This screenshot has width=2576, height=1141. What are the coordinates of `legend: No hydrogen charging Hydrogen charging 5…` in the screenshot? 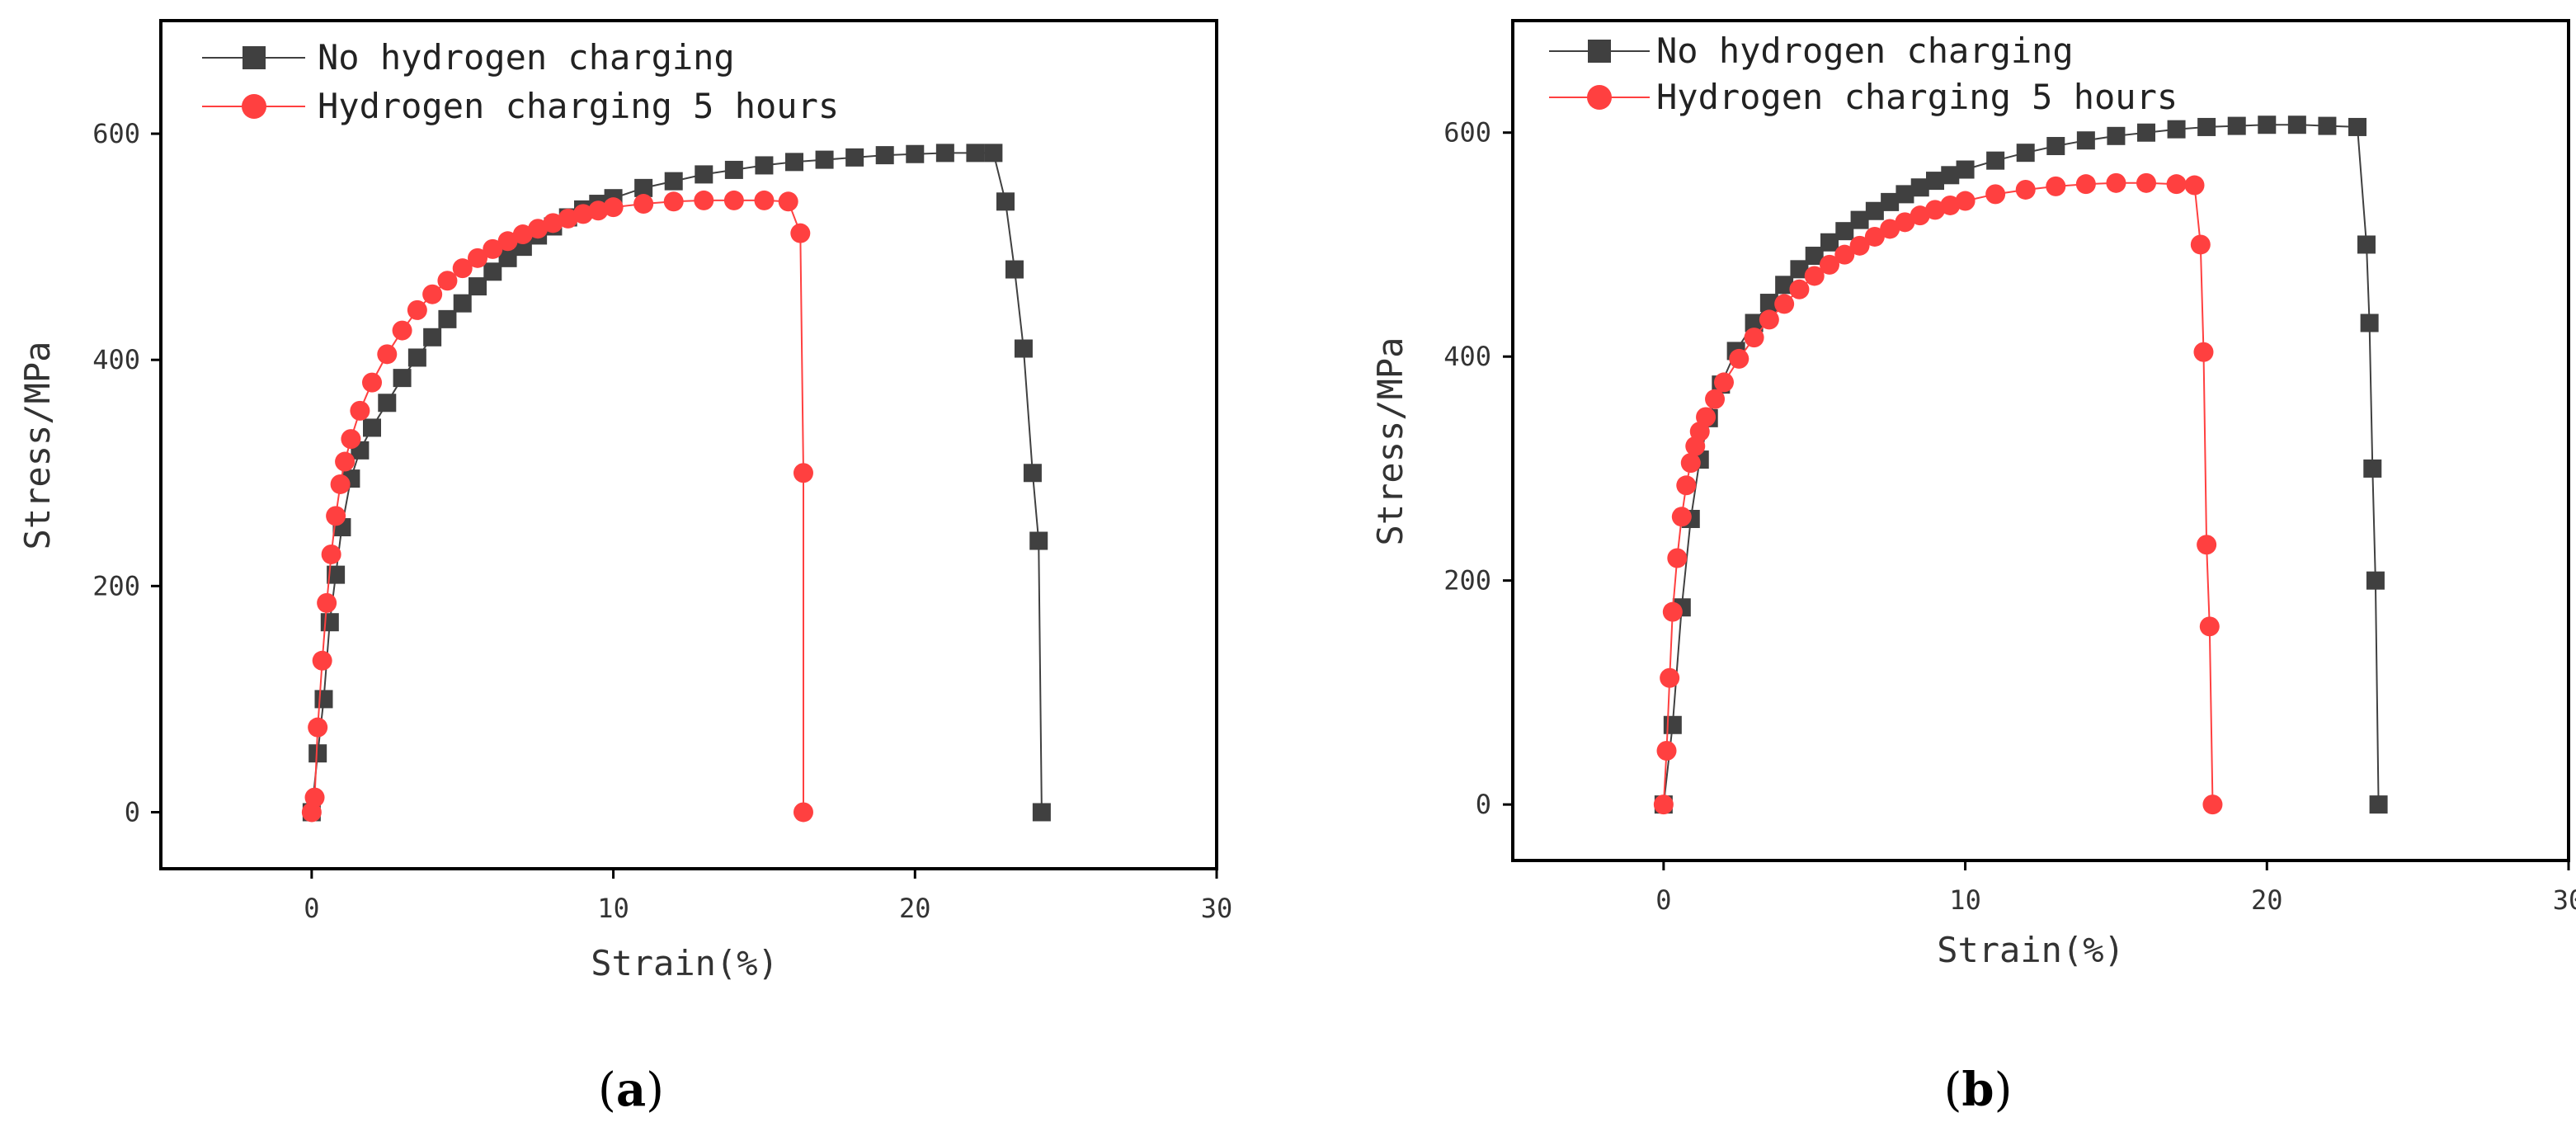 It's located at (520, 82).